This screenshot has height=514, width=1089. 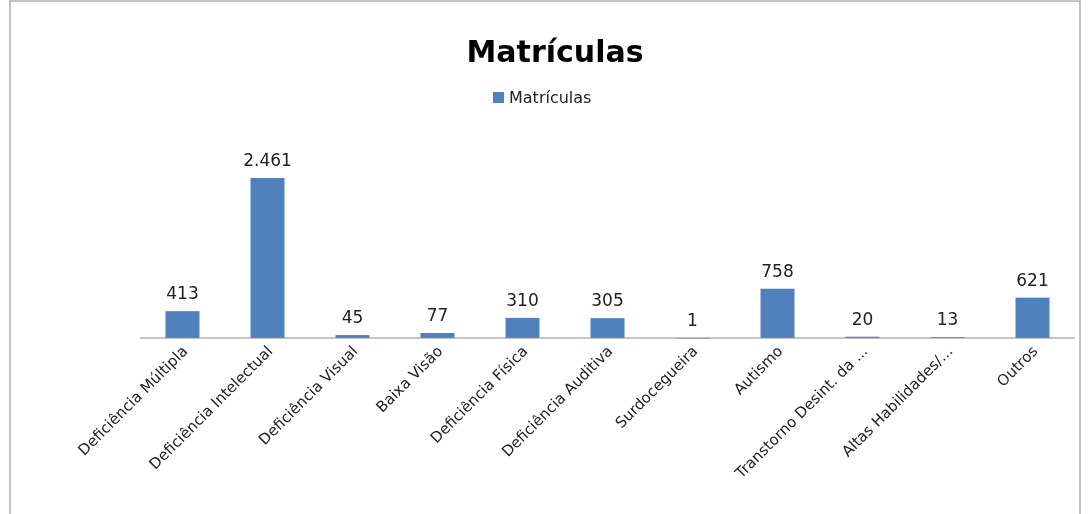 I want to click on chart-title: Matrículas, so click(x=555, y=51).